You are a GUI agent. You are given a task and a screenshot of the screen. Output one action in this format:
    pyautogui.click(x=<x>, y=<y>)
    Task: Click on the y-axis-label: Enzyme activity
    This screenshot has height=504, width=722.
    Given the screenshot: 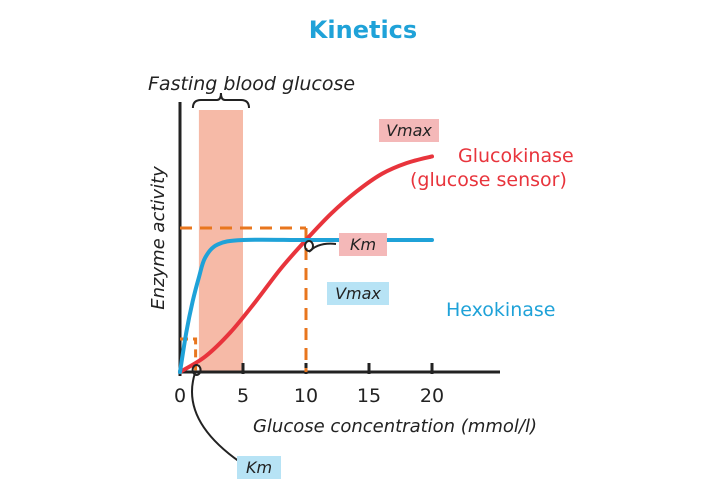 What is the action you would take?
    pyautogui.click(x=158, y=238)
    